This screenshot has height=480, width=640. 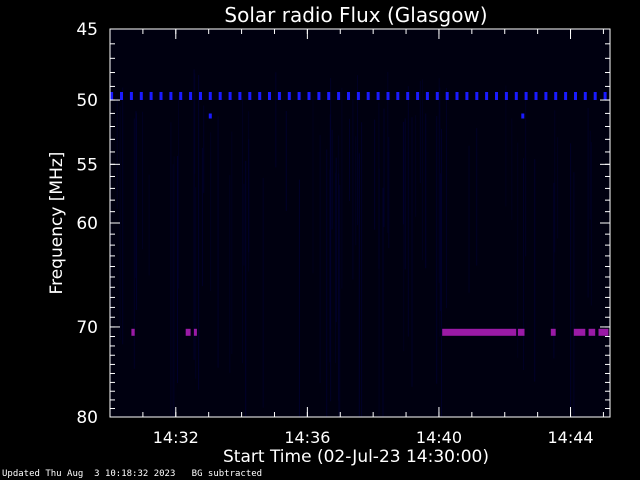 I want to click on x-tick-label: 14:32, so click(x=176, y=437).